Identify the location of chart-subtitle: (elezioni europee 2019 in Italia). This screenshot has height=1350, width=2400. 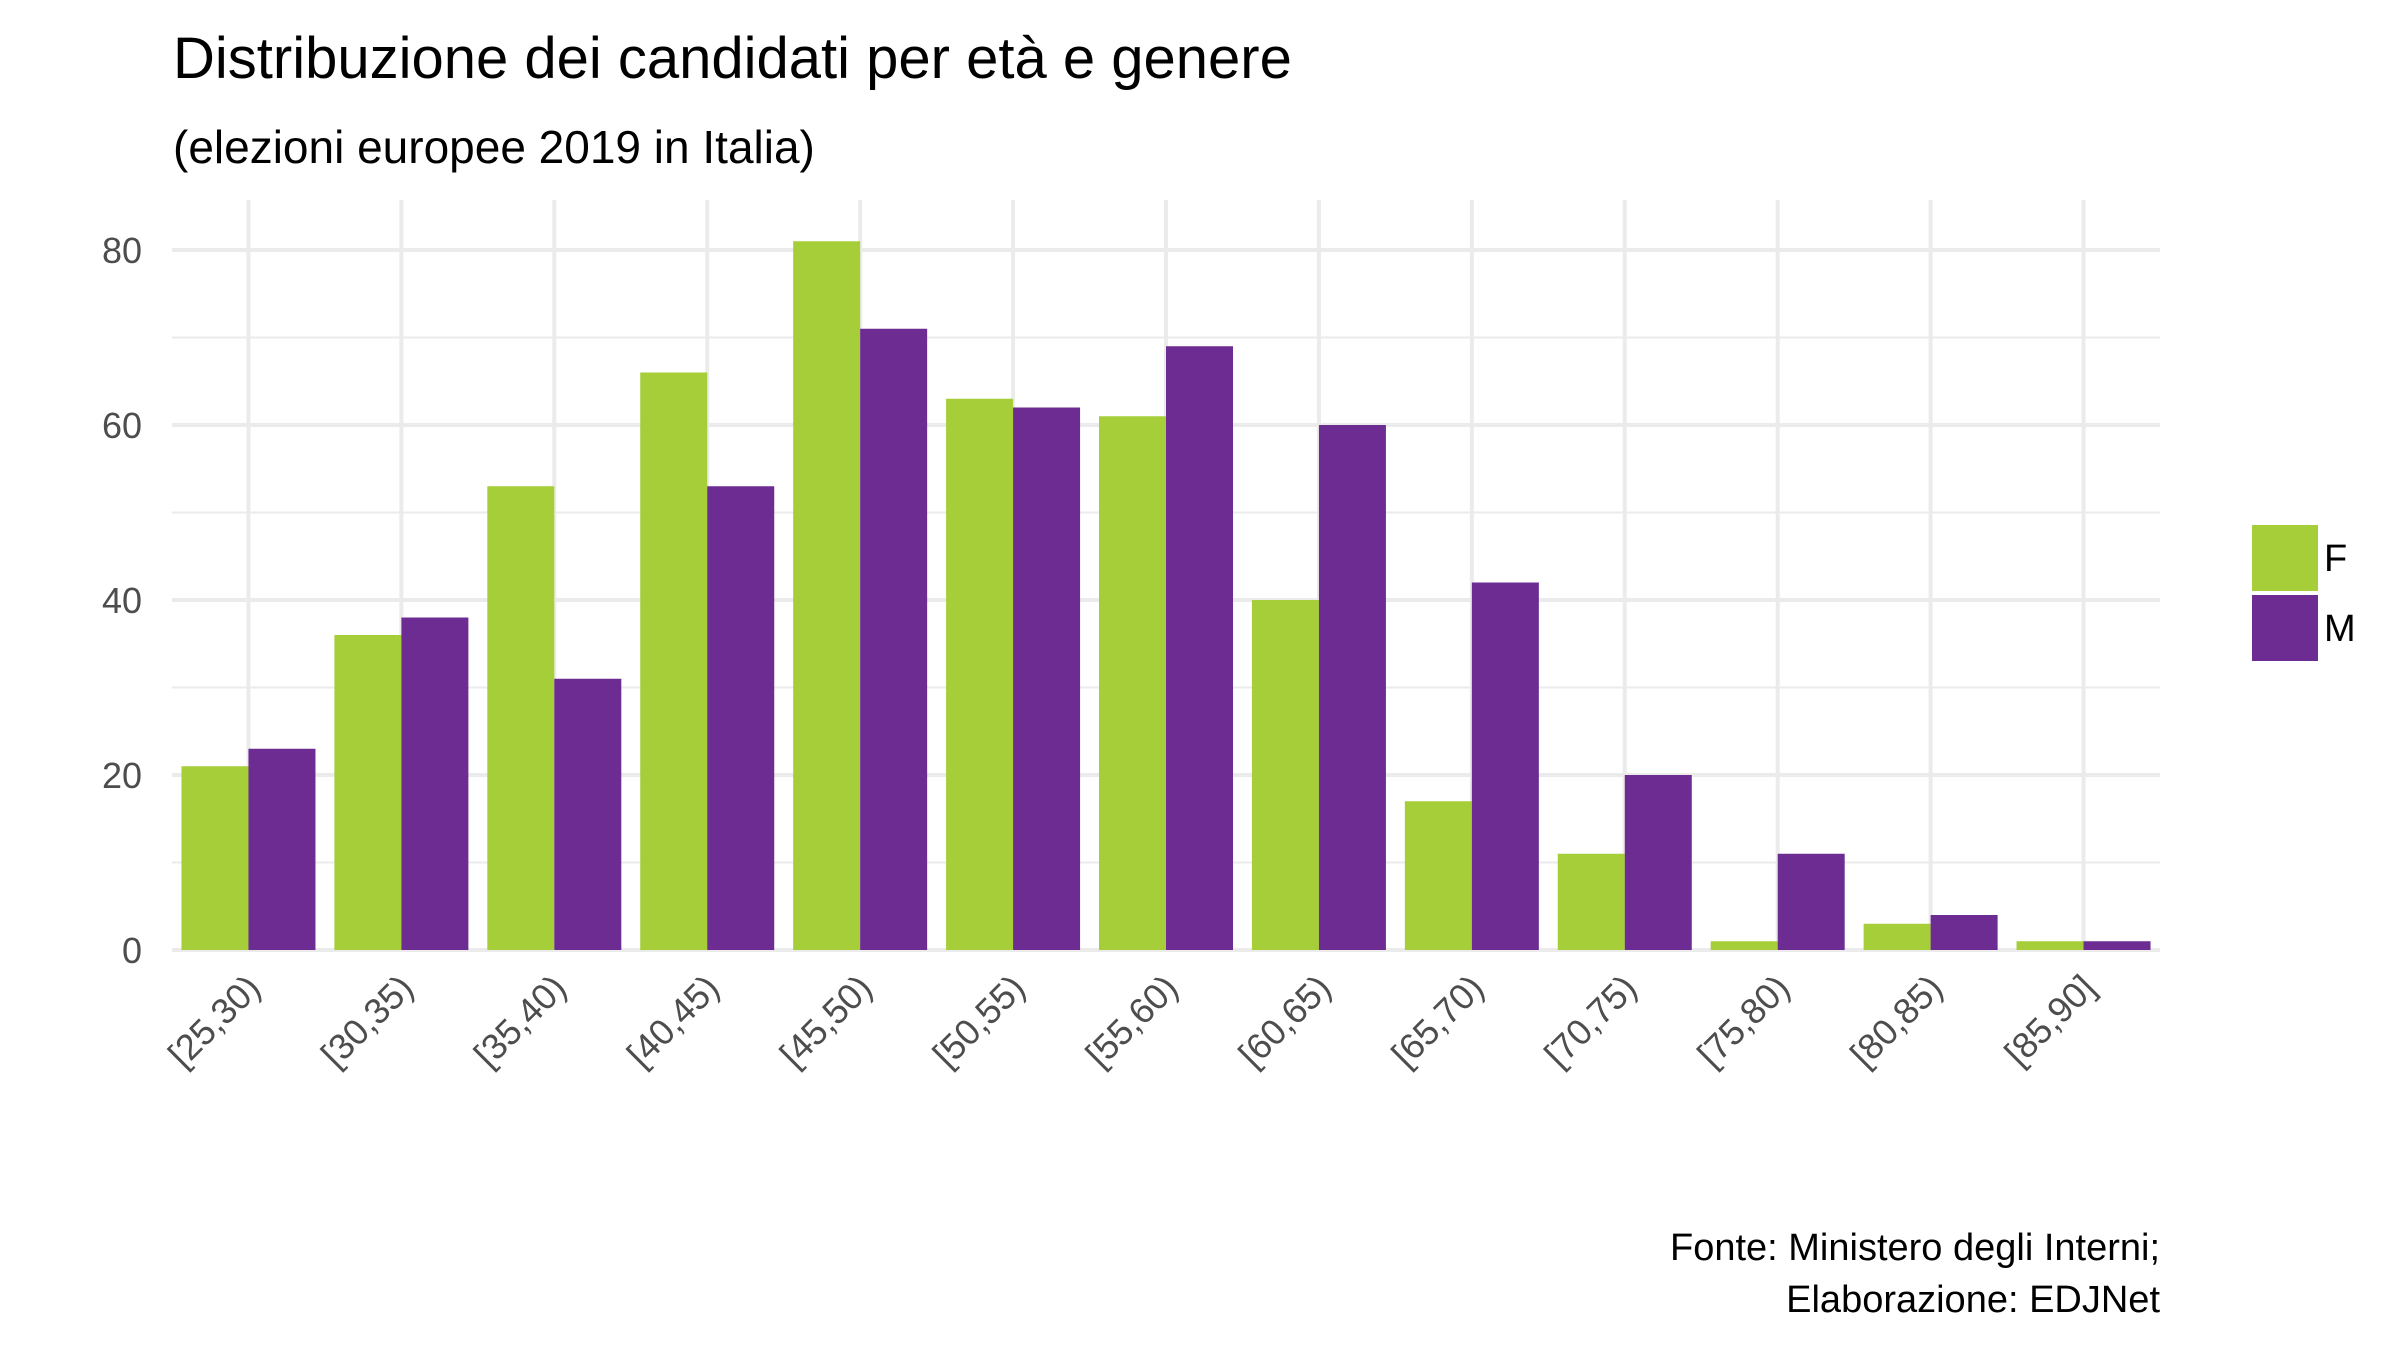
(494, 147).